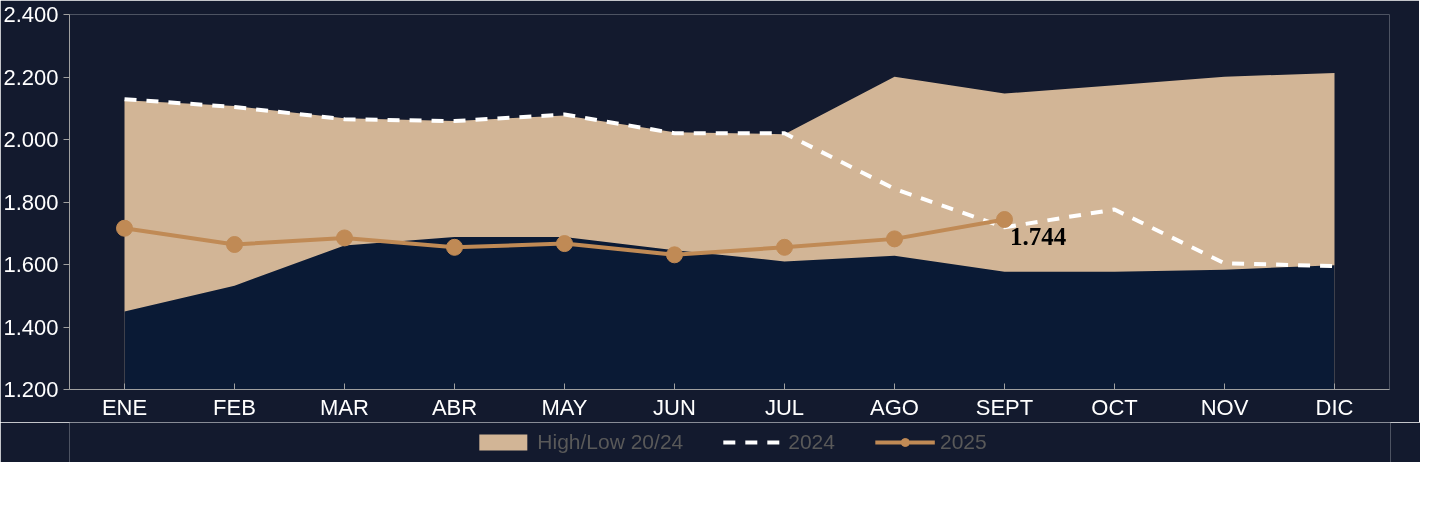 The width and height of the screenshot is (1449, 521). Describe the element at coordinates (963, 442) in the screenshot. I see `legend-label: 2025` at that location.